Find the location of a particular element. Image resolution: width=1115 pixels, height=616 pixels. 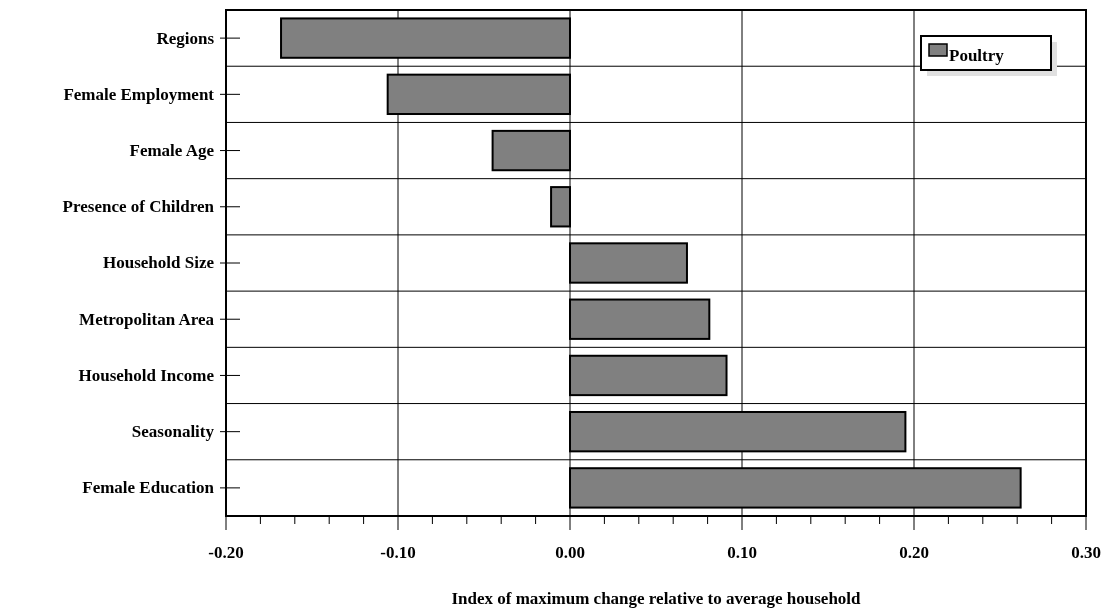

y-tick-label: Seasonality is located at coordinates (173, 432).